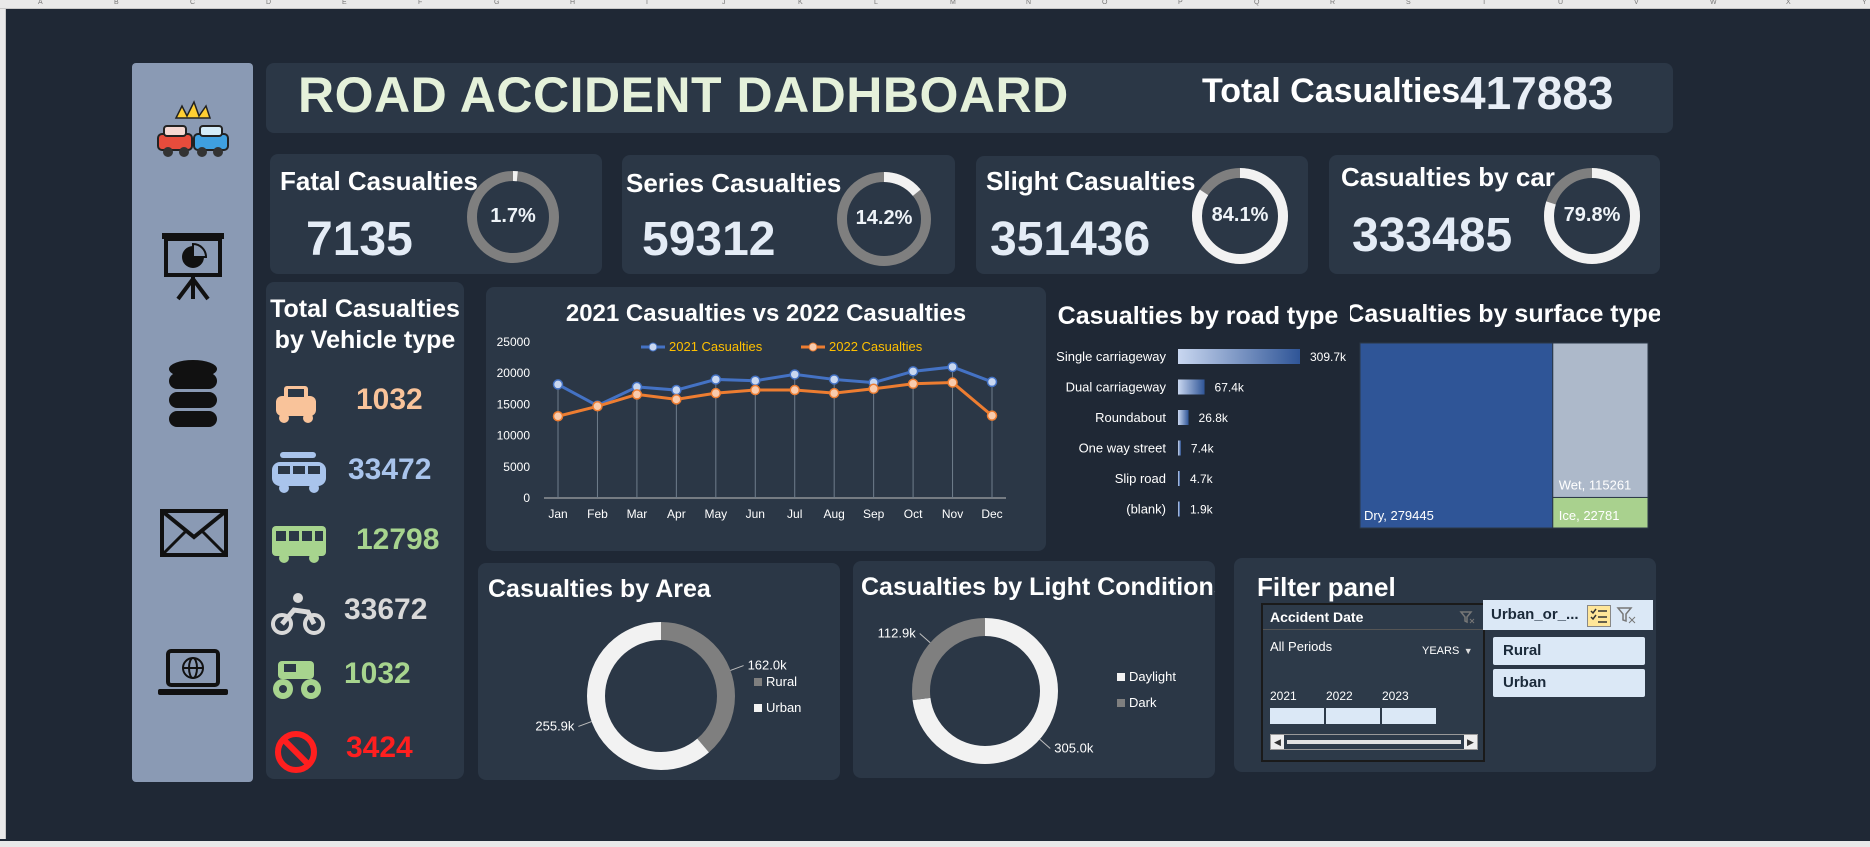 Image resolution: width=1870 pixels, height=847 pixels. What do you see at coordinates (1143, 702) in the screenshot?
I see `legend-label: Dark` at bounding box center [1143, 702].